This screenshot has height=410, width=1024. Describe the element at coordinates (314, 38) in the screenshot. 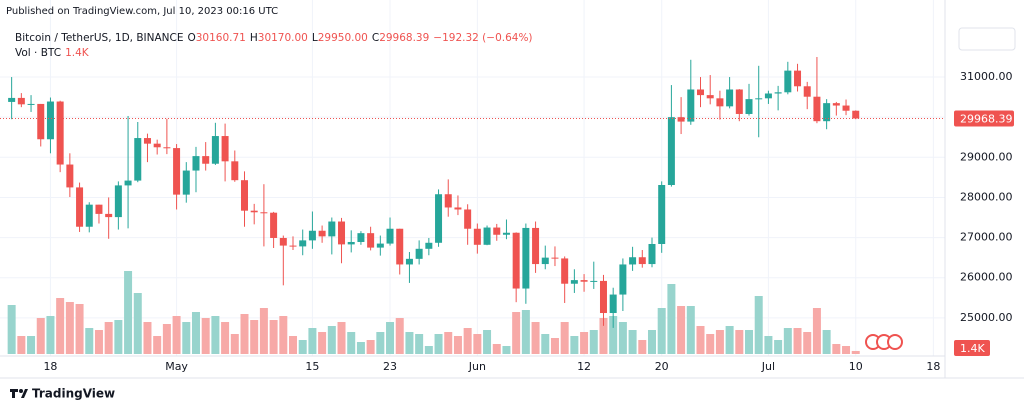

I see `legend-key: L` at that location.